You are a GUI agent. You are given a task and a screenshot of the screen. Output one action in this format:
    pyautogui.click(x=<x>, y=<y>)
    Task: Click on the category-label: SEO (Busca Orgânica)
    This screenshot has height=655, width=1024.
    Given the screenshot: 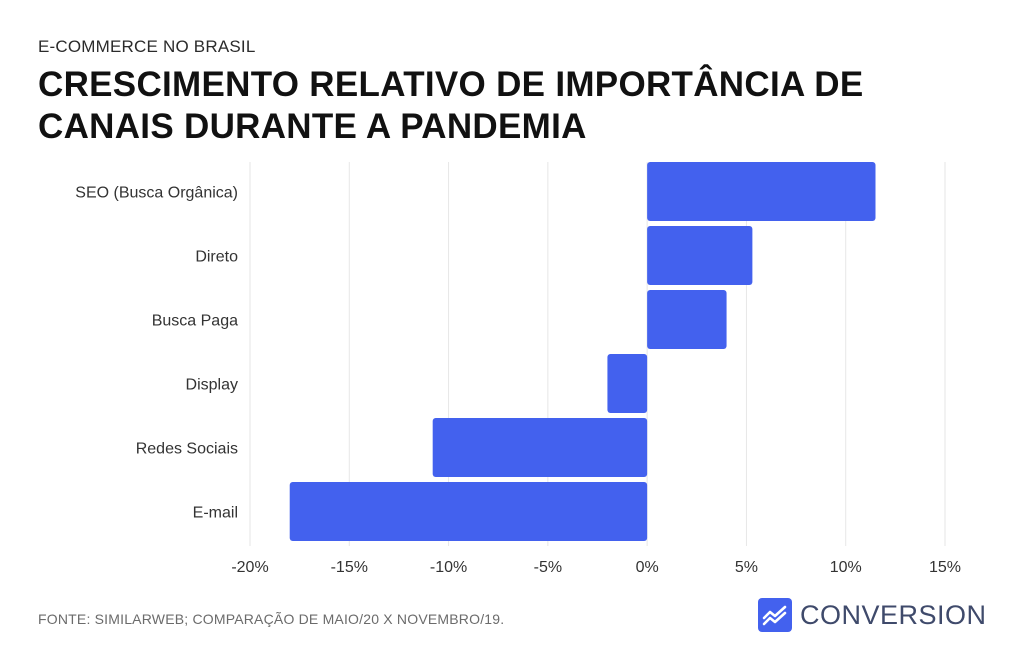 What is the action you would take?
    pyautogui.click(x=156, y=193)
    